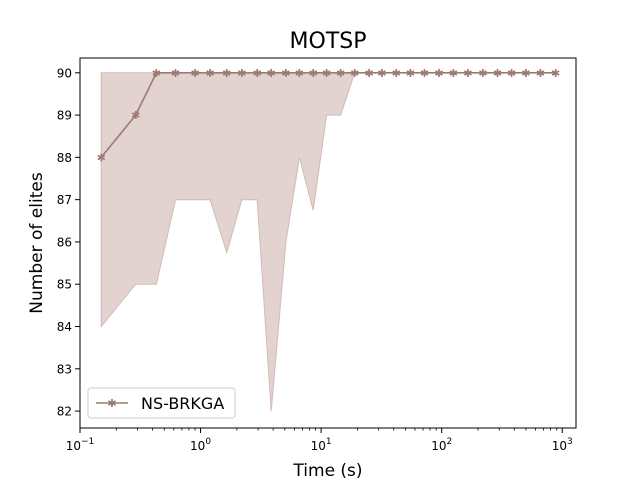 This screenshot has width=640, height=480. What do you see at coordinates (562, 445) in the screenshot?
I see `x-tick-label: 10³` at bounding box center [562, 445].